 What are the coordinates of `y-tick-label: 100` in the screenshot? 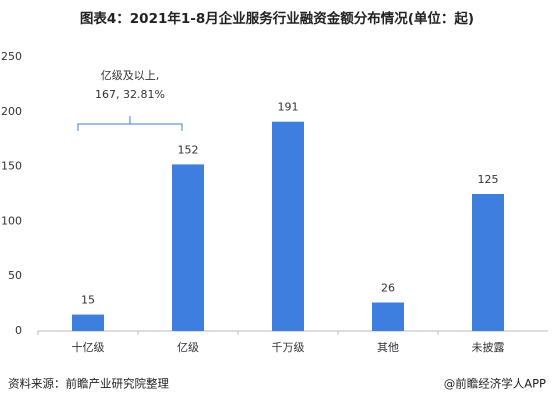 It's located at (11, 220).